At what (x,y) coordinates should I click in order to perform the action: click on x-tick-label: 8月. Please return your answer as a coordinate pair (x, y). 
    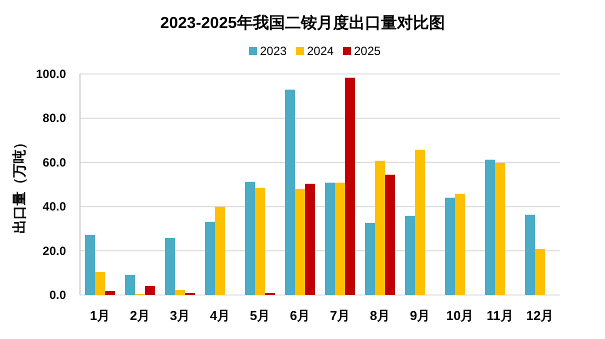
    Looking at the image, I should click on (380, 315).